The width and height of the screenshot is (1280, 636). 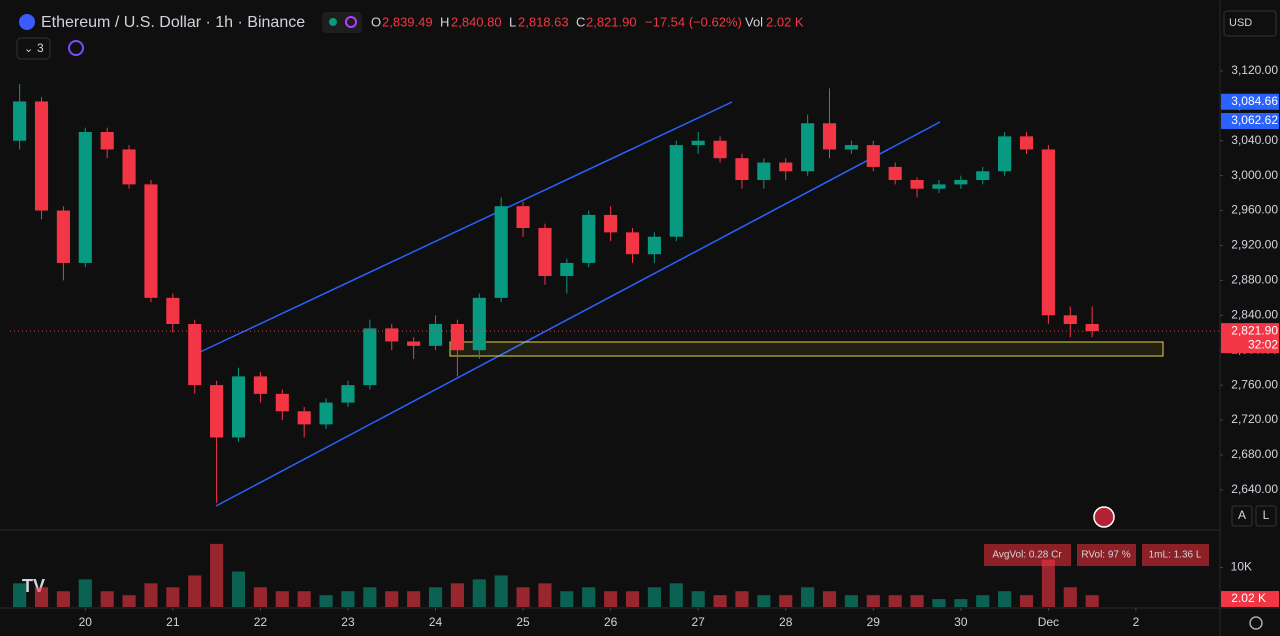 I want to click on y-tick-label: 2,960.00, so click(x=1254, y=210).